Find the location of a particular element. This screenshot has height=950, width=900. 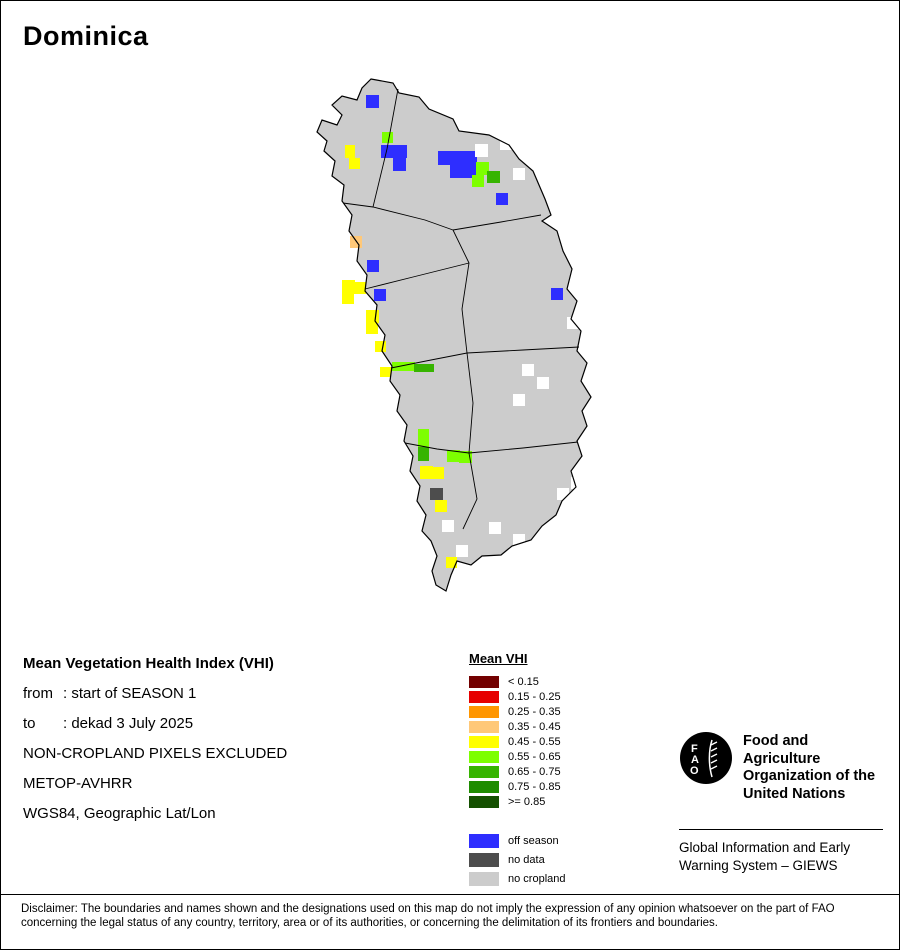

vhi-pixels is located at coordinates (462, 331).